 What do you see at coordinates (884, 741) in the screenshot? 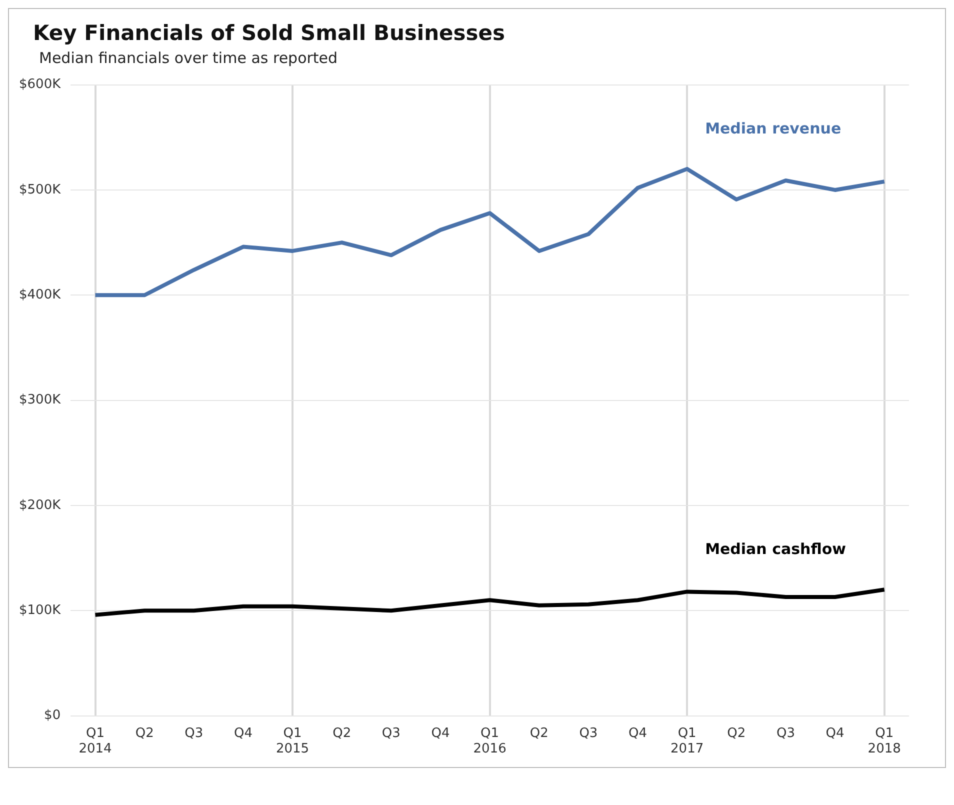
I see `x-tick-label: Q1 2018` at bounding box center [884, 741].